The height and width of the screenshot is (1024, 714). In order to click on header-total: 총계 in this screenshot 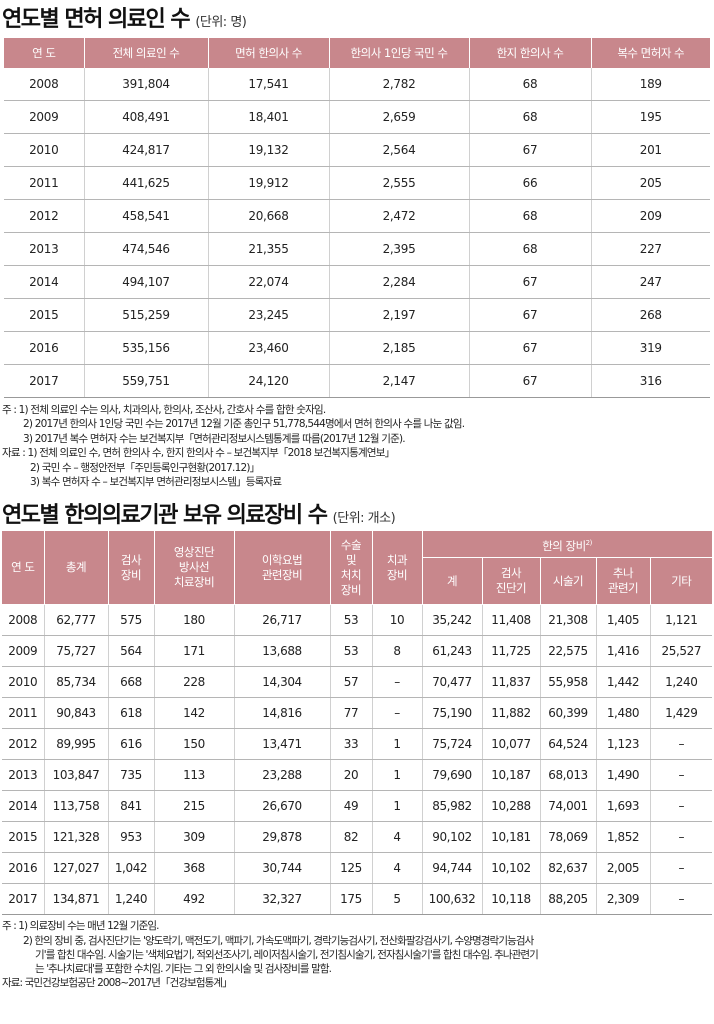, I will do `click(76, 568)`.